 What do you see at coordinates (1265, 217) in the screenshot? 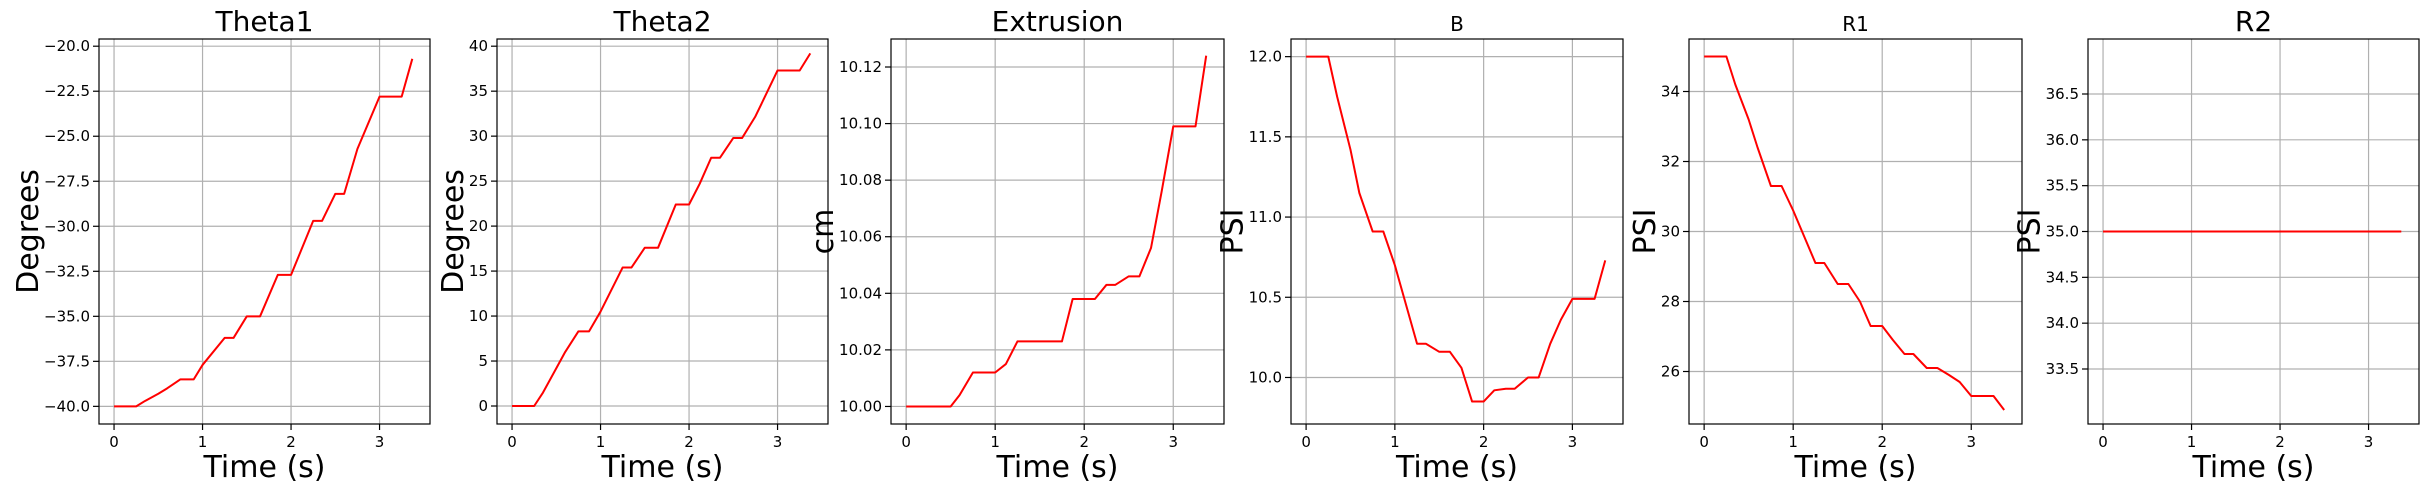
I see `y-tick-label: 11.0` at bounding box center [1265, 217].